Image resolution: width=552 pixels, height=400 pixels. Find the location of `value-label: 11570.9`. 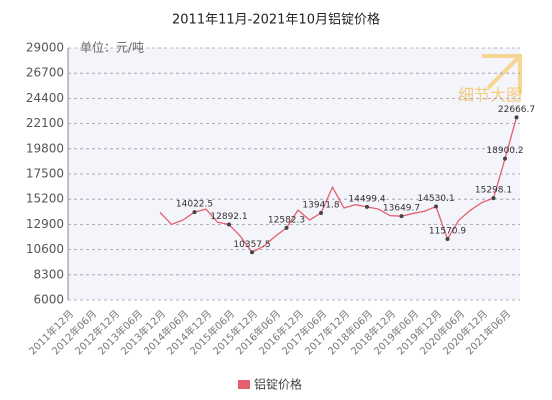

value-label: 11570.9 is located at coordinates (447, 231).